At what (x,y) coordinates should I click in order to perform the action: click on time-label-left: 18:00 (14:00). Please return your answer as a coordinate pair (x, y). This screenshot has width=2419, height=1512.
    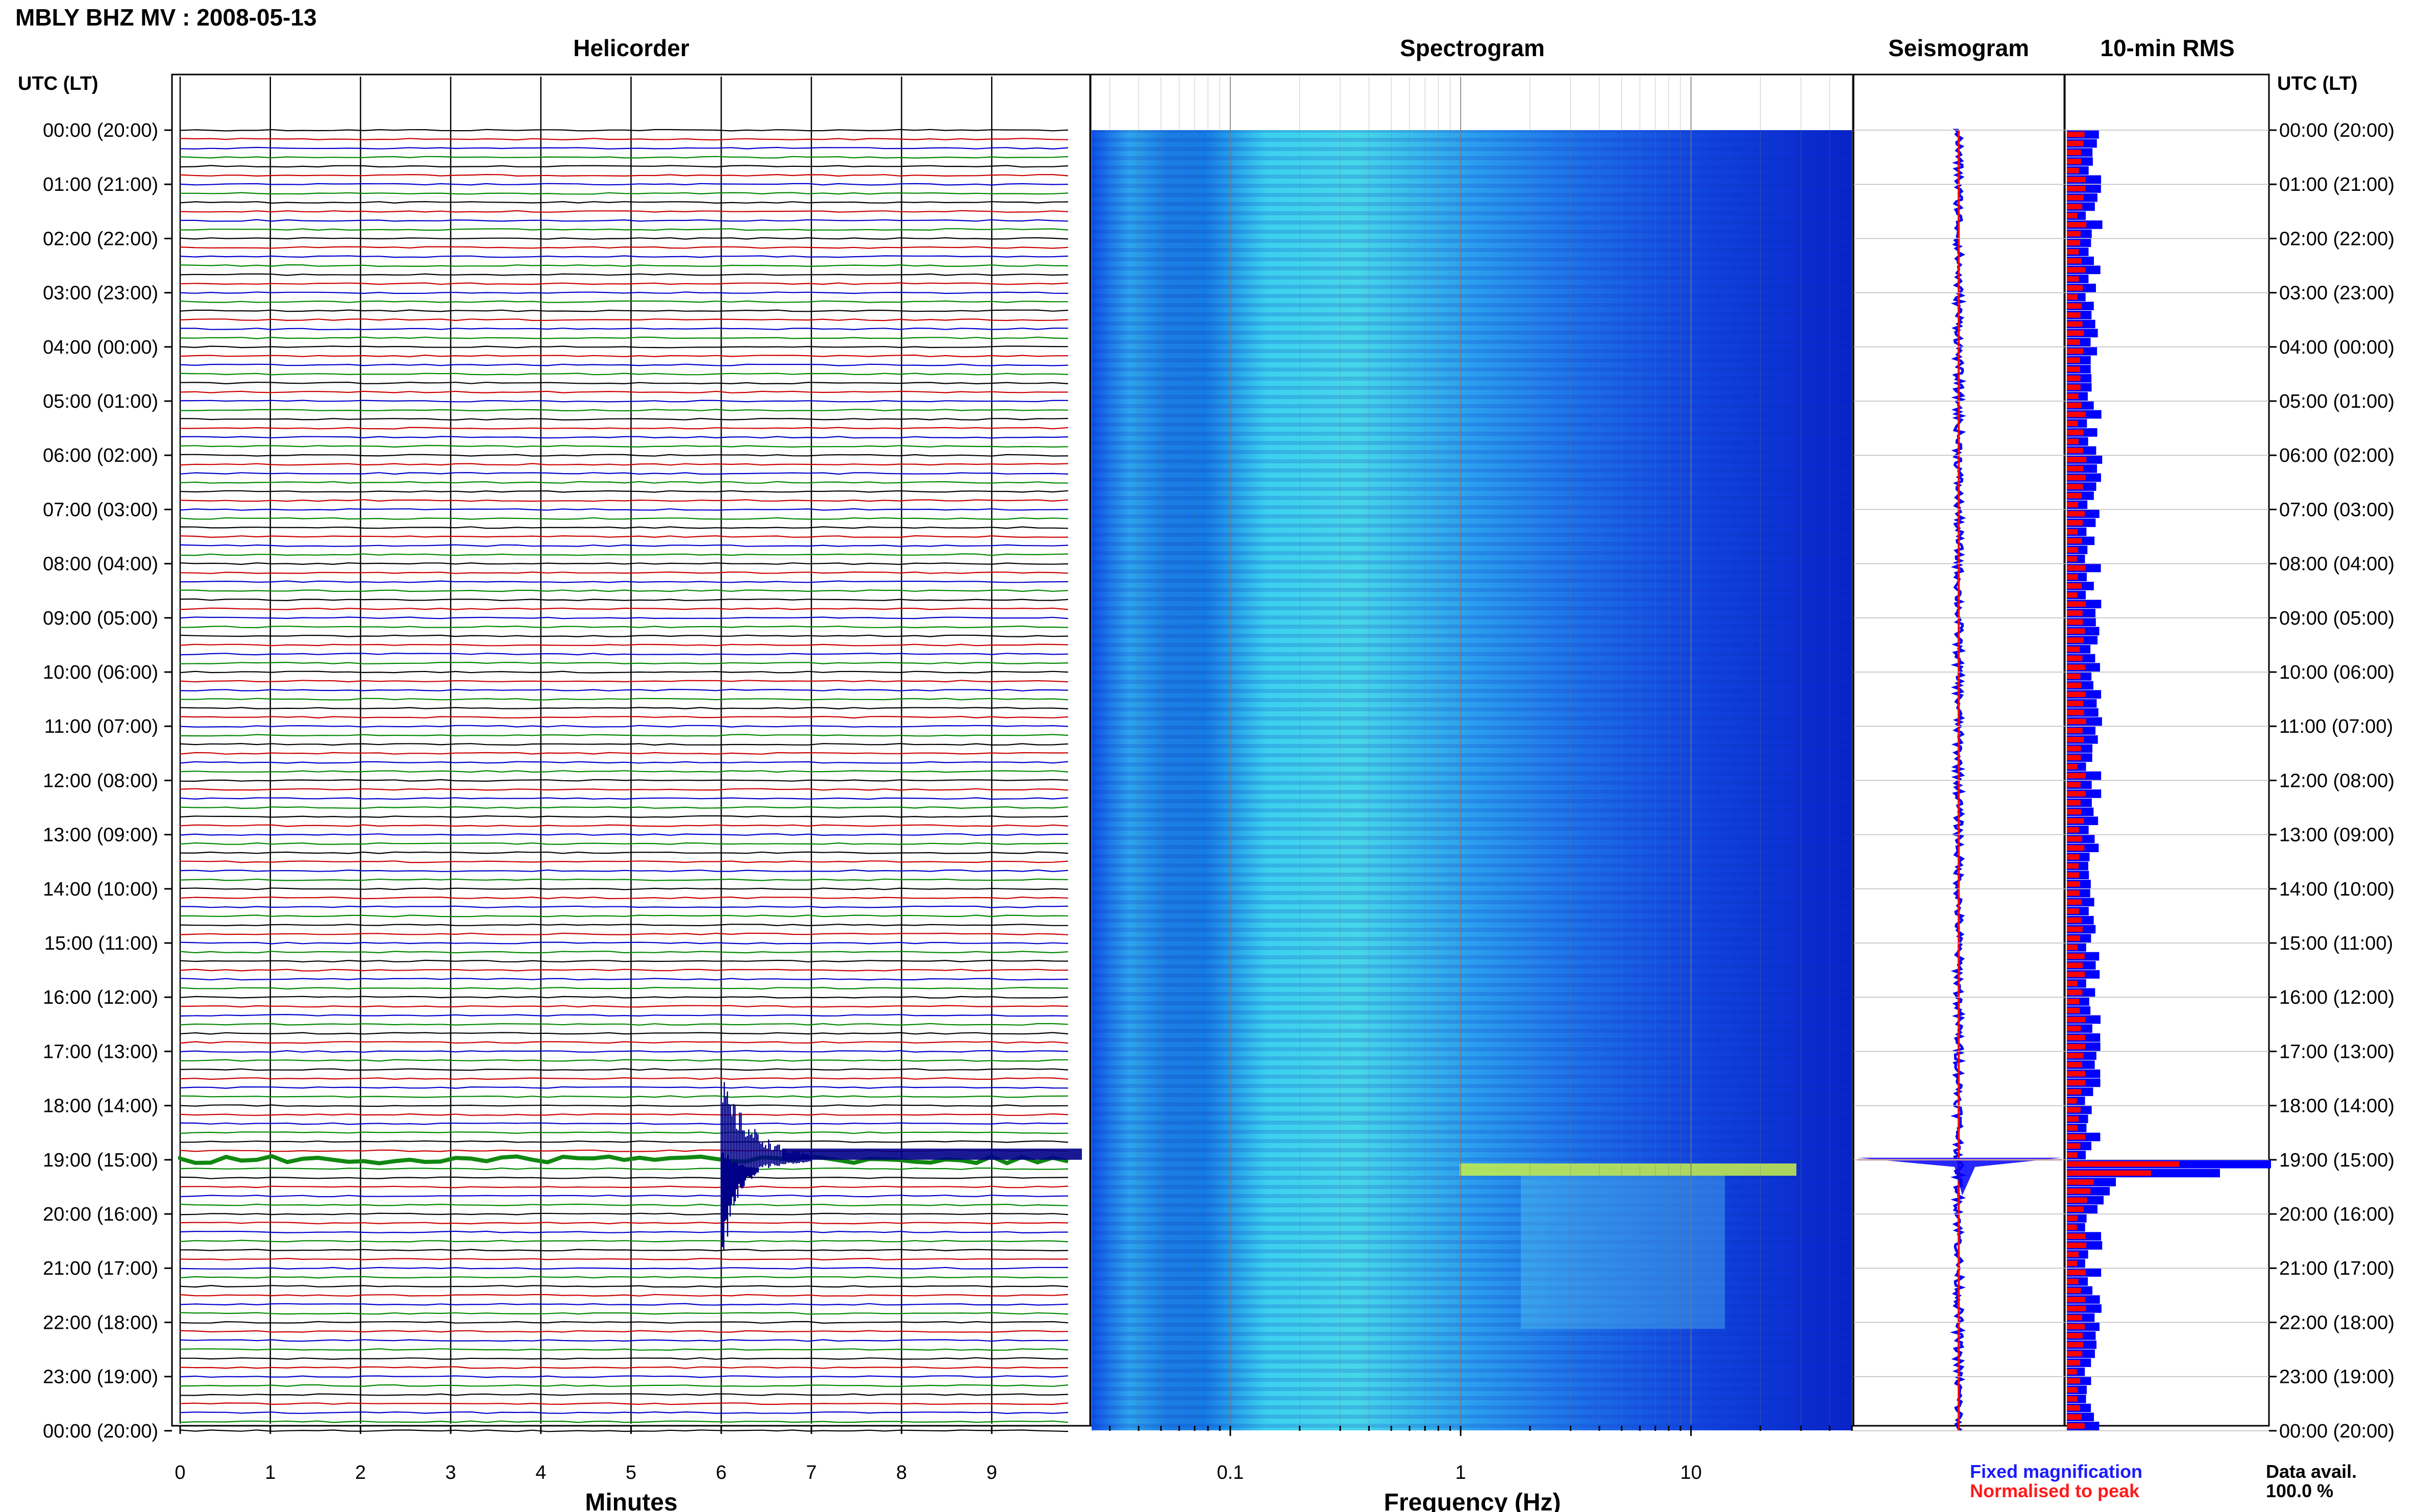
    Looking at the image, I should click on (100, 1106).